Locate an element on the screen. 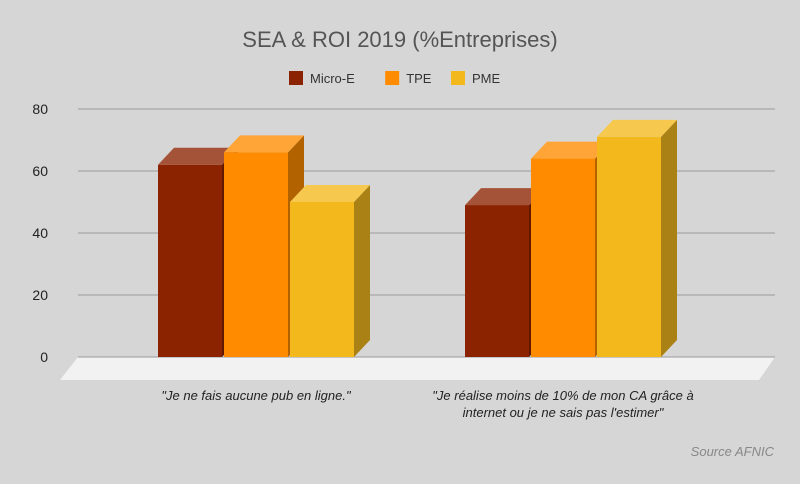 The width and height of the screenshot is (800, 484). chart-floor is located at coordinates (417, 368).